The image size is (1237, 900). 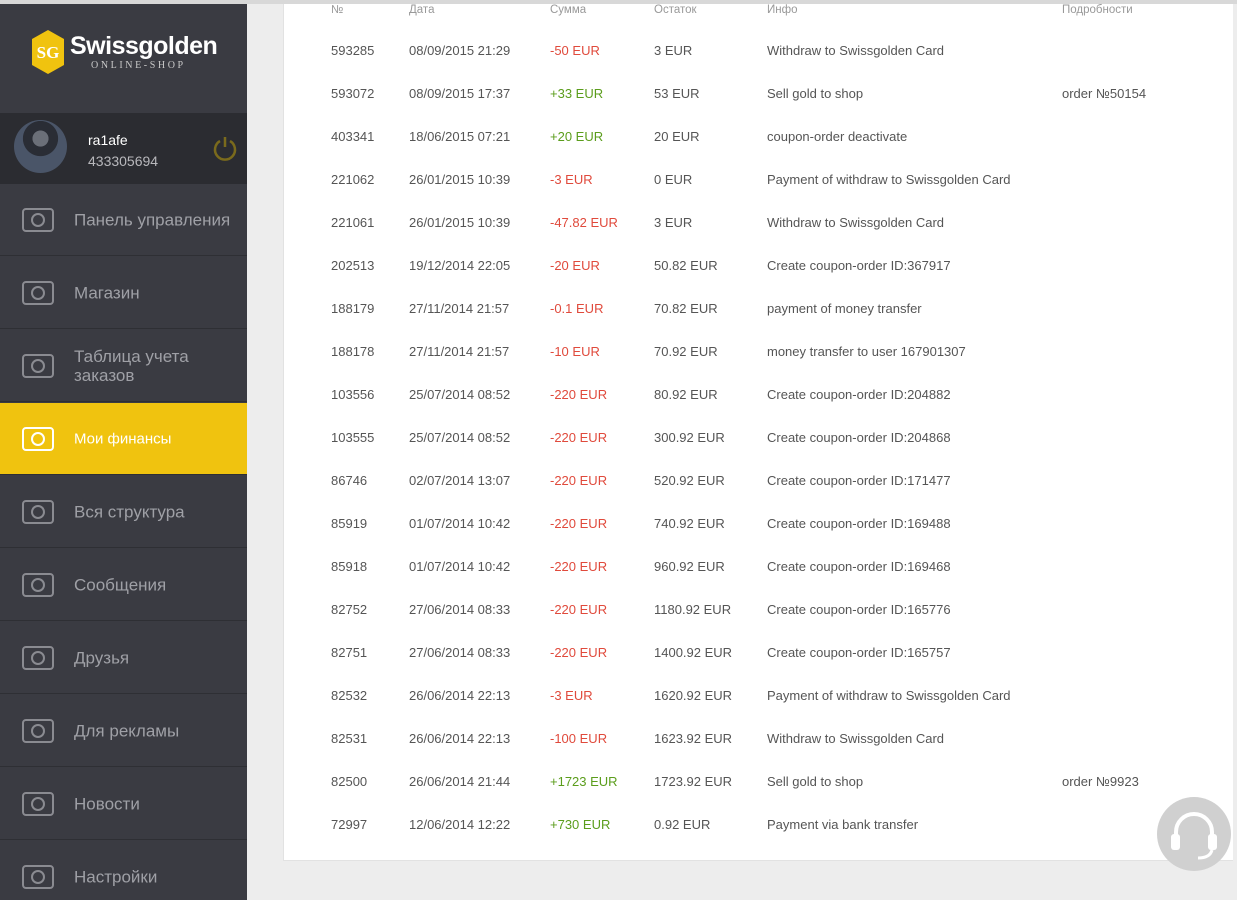 What do you see at coordinates (460, 480) in the screenshot?
I see `date-cell: 02/07/2014 13:07` at bounding box center [460, 480].